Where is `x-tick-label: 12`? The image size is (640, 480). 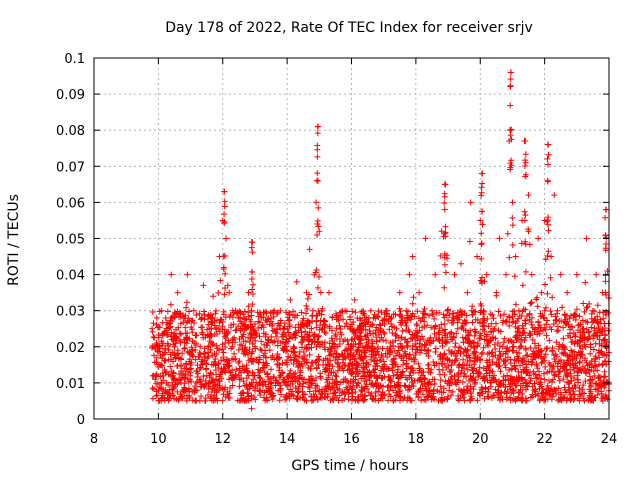 x-tick-label: 12 is located at coordinates (222, 439).